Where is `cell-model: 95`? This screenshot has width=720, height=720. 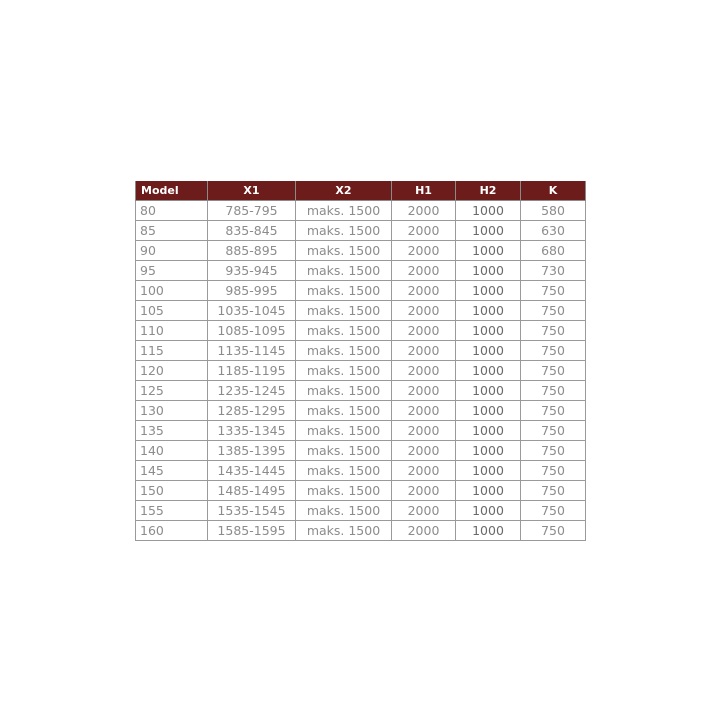
cell-model: 95 is located at coordinates (171, 270).